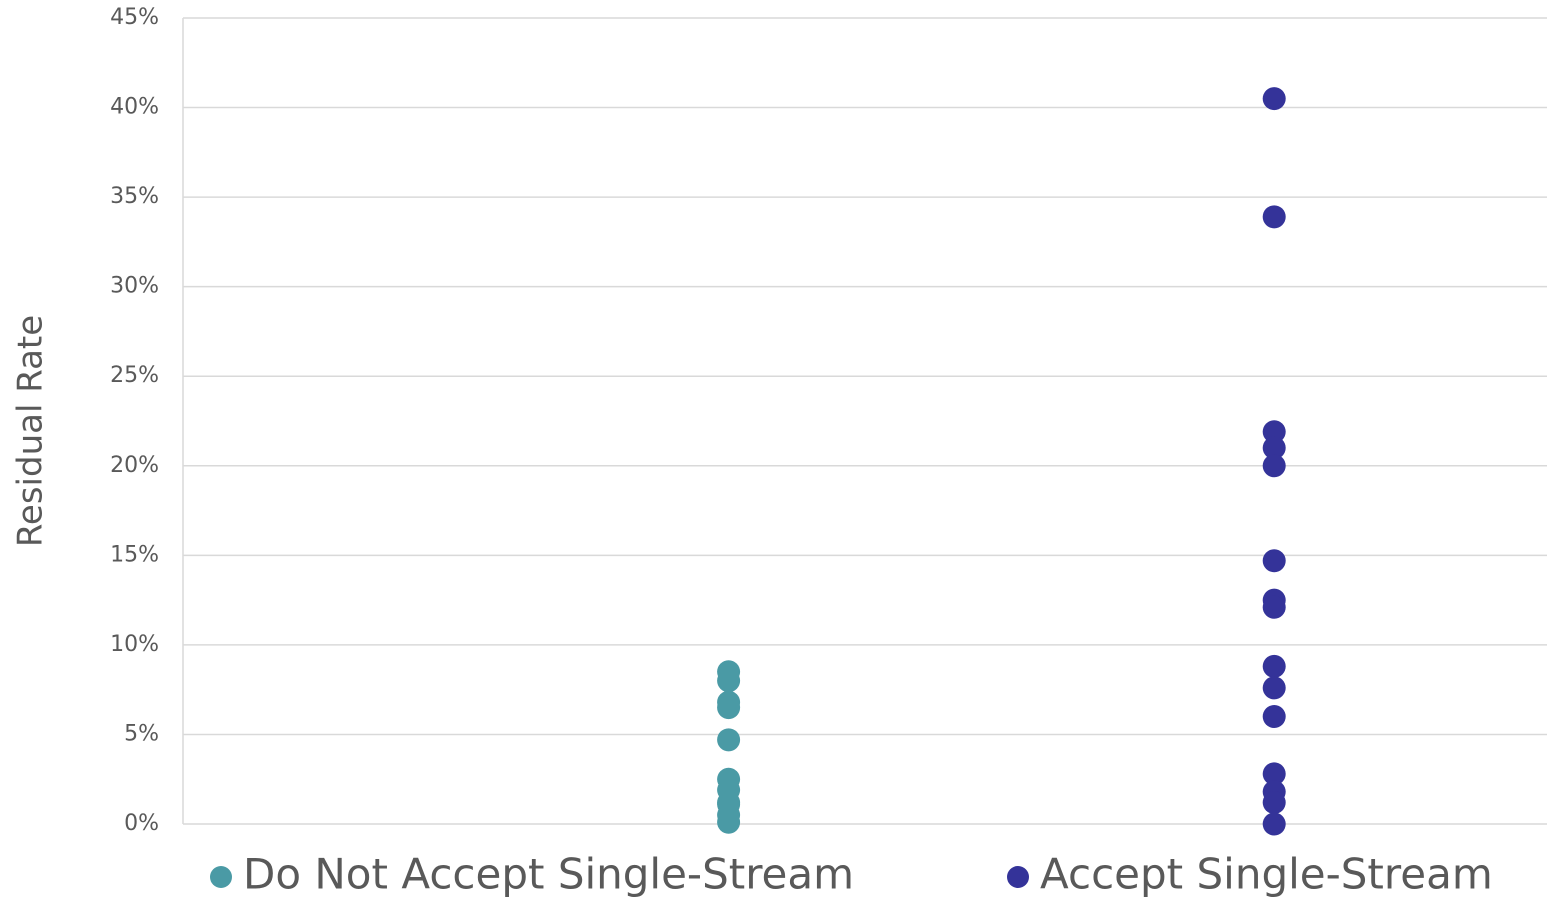 Image resolution: width=1547 pixels, height=899 pixels. Describe the element at coordinates (134, 286) in the screenshot. I see `y-tick-label: 30%` at that location.